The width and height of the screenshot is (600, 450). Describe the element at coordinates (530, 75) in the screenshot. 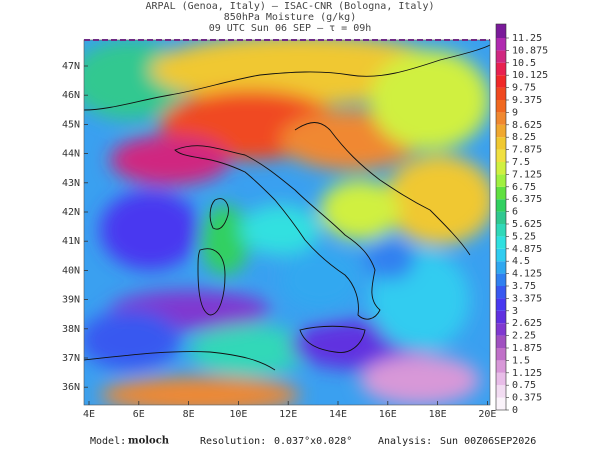

I see `colorbar-tick-label: 10.125` at that location.